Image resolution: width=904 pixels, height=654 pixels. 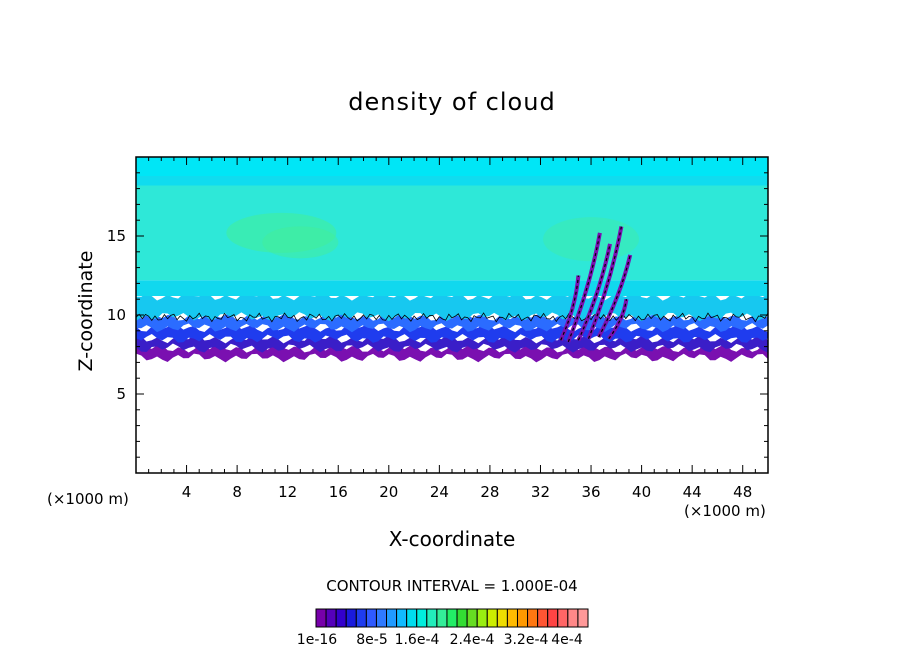 I want to click on x-tick-label: 28, so click(x=489, y=492).